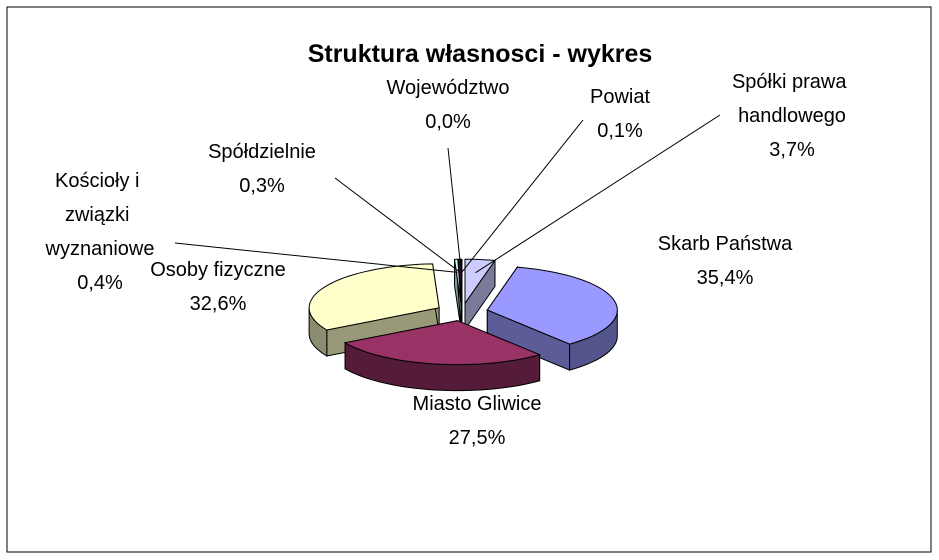  What do you see at coordinates (480, 54) in the screenshot?
I see `chart-title: Struktura własnosci - wykres` at bounding box center [480, 54].